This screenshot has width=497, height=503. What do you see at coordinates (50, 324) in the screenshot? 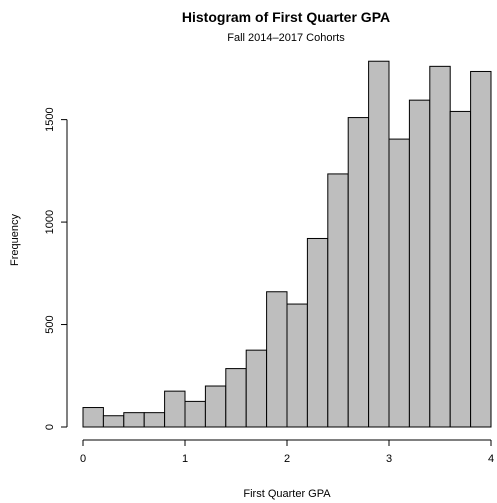
I see `y-tick-label: 500` at bounding box center [50, 324].